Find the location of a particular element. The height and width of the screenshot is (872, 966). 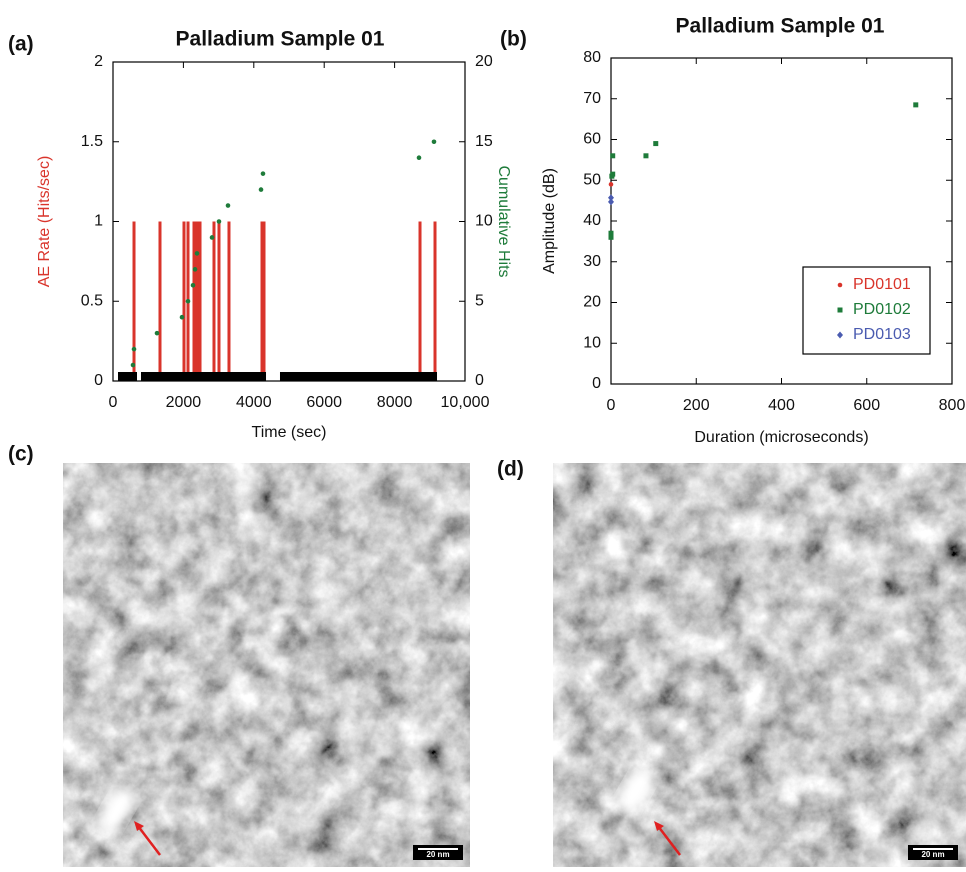

panel-label: (d) is located at coordinates (510, 469).